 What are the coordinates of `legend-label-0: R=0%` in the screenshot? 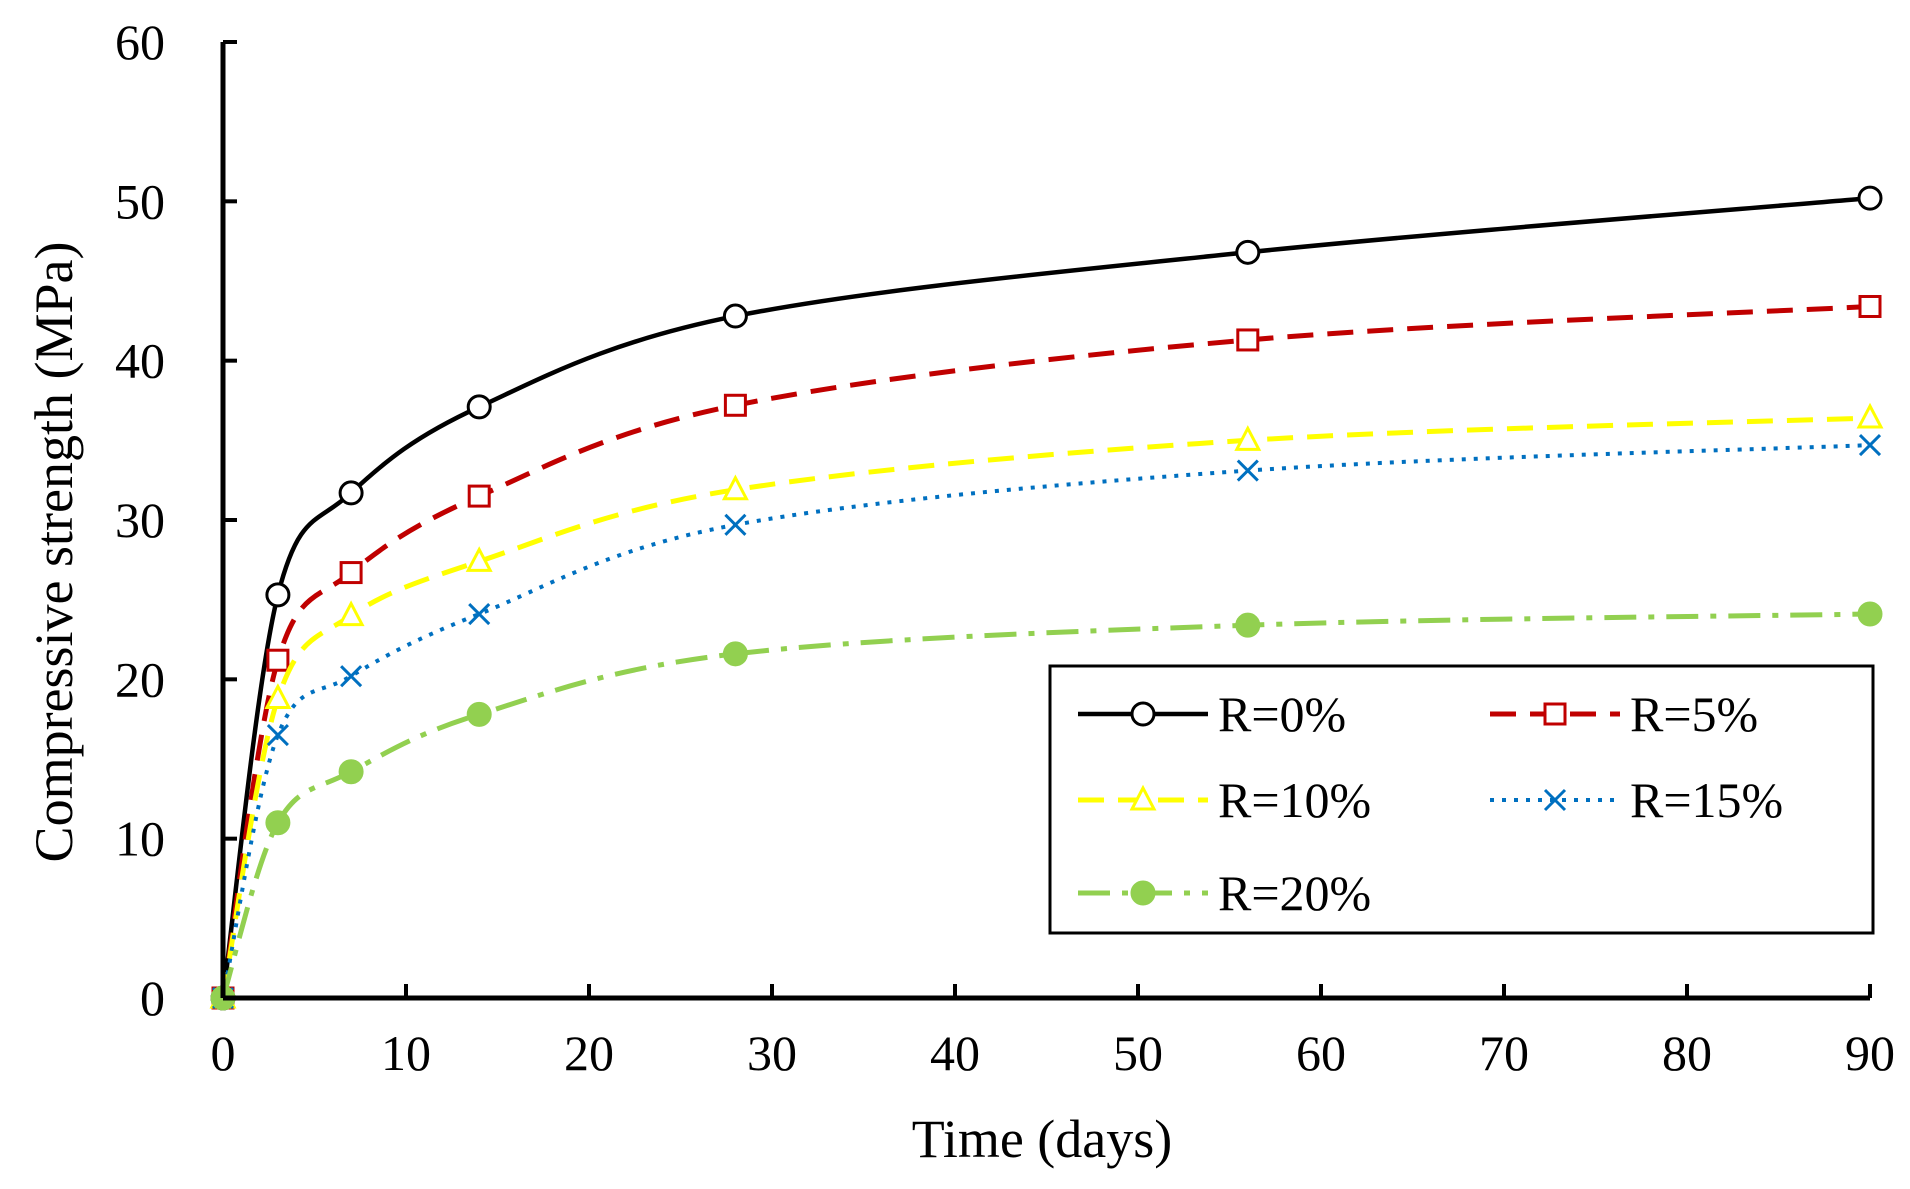 It's located at (1282, 714).